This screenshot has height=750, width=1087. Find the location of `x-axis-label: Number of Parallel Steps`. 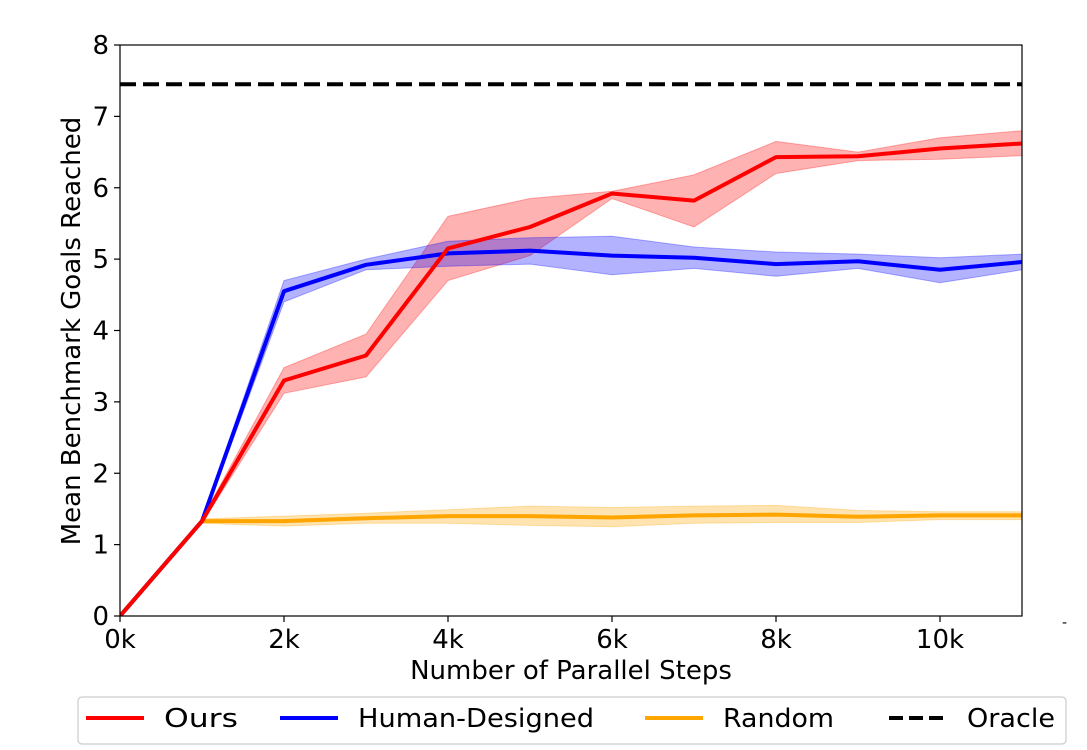

x-axis-label: Number of Parallel Steps is located at coordinates (571, 671).